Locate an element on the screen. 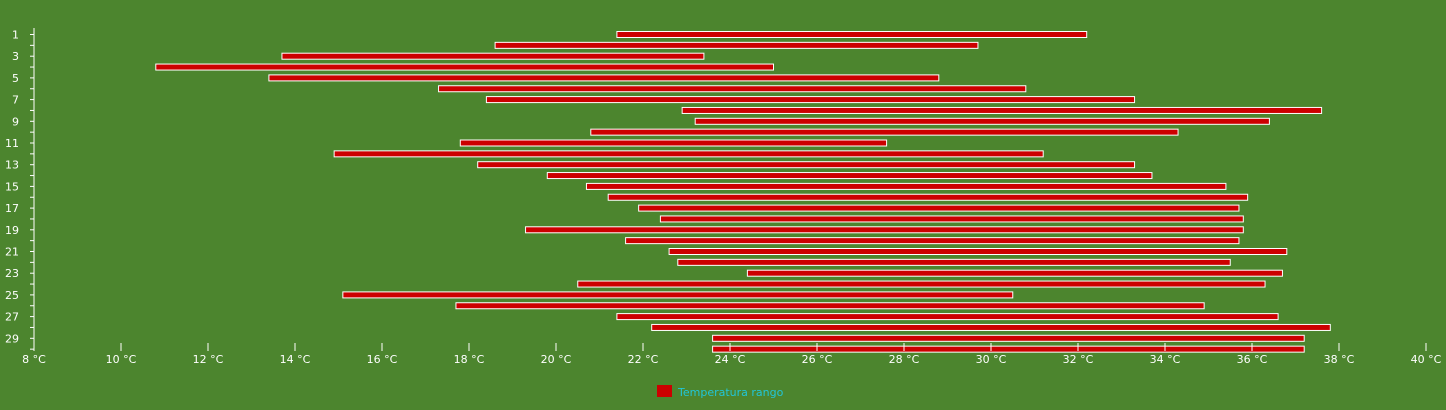 This screenshot has height=410, width=1446. x-tick-label: 34 °C is located at coordinates (1165, 359).